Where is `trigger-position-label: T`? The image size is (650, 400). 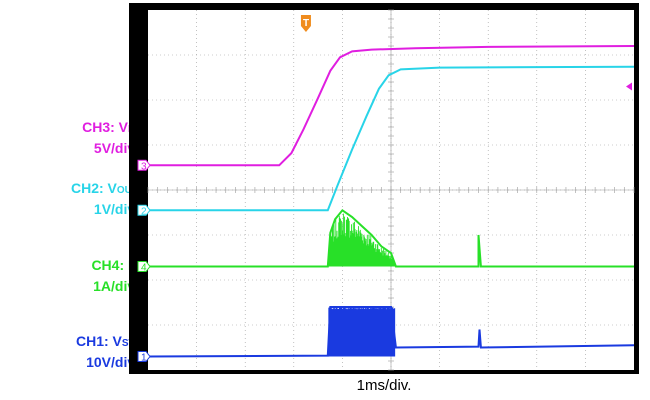
trigger-position-label: T is located at coordinates (306, 23).